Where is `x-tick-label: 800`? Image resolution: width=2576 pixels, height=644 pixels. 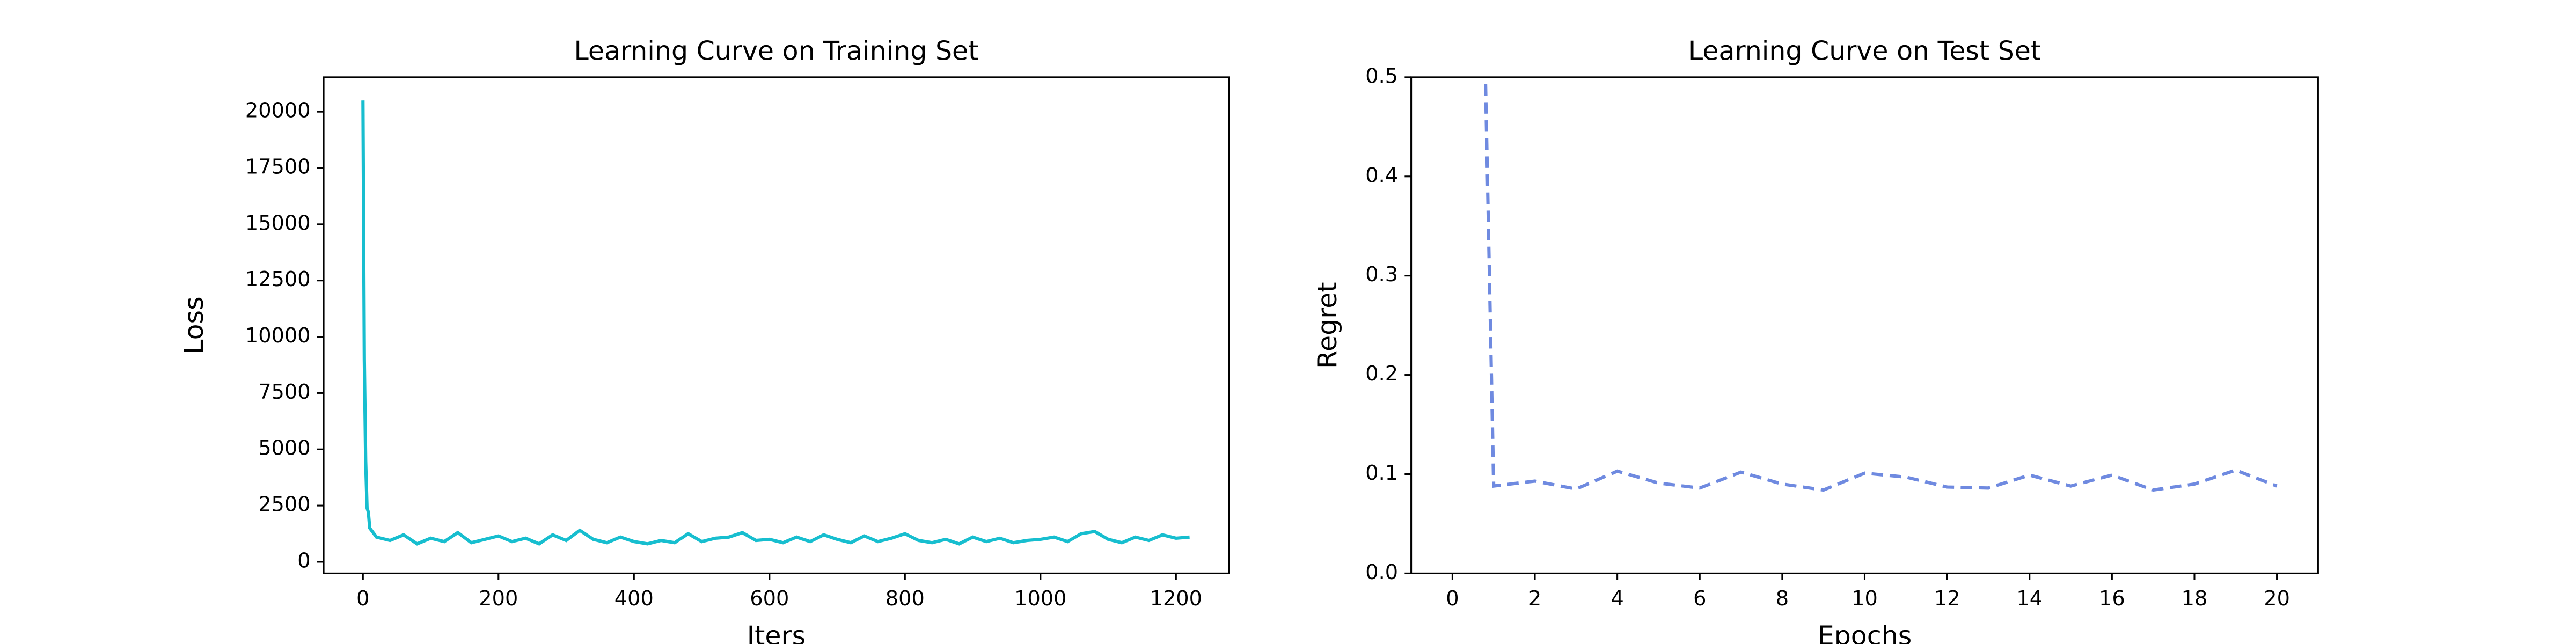 x-tick-label: 800 is located at coordinates (905, 599).